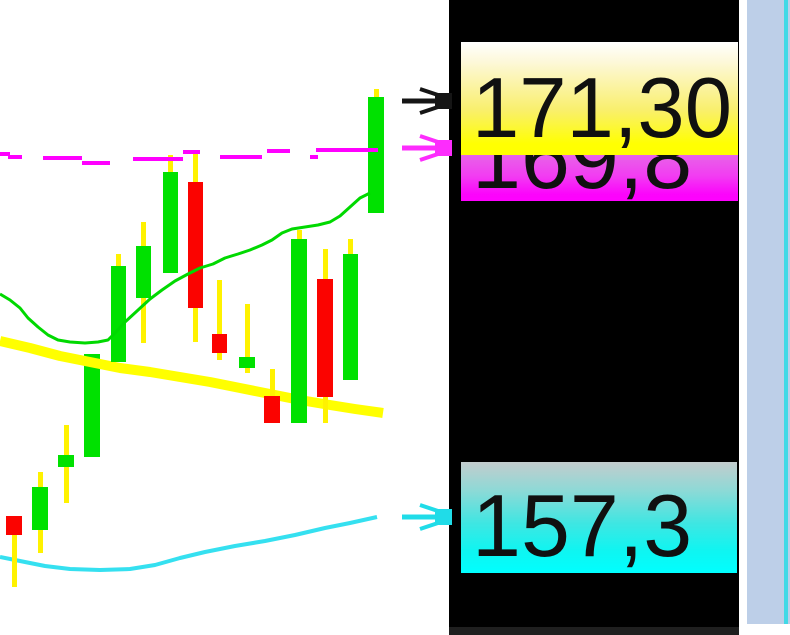 The width and height of the screenshot is (790, 635). I want to click on magenta-level-value: 169,8, so click(582, 178).